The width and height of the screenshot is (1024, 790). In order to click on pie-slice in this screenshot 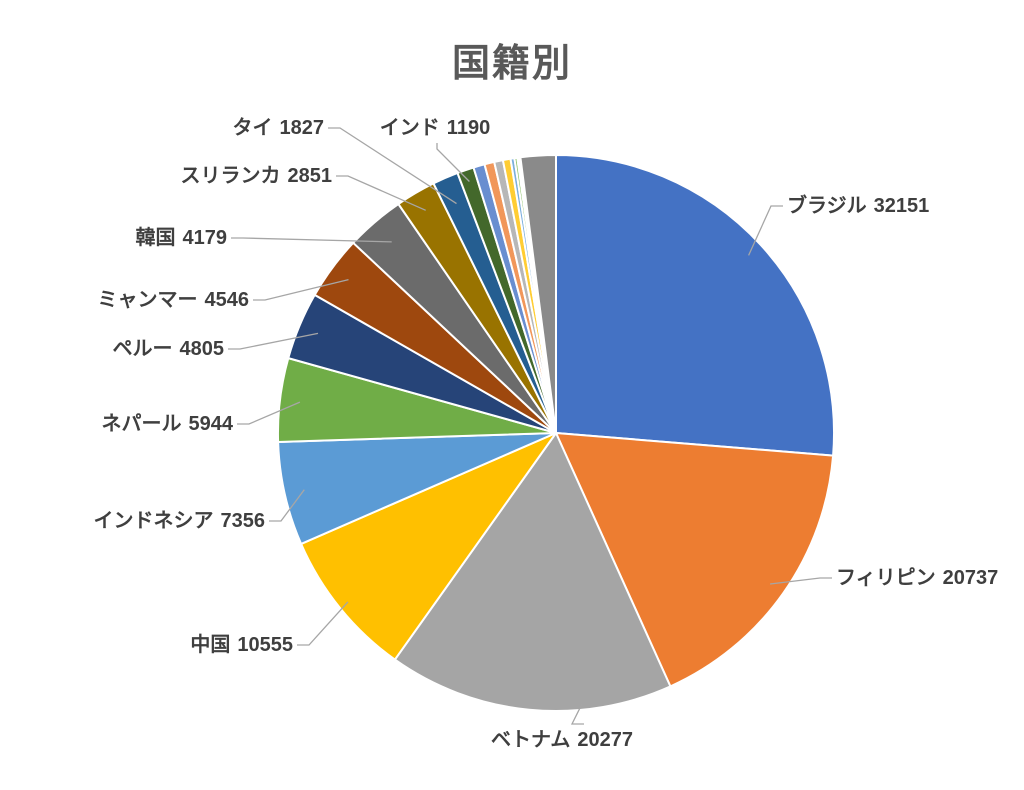, I will do `click(538, 294)`.